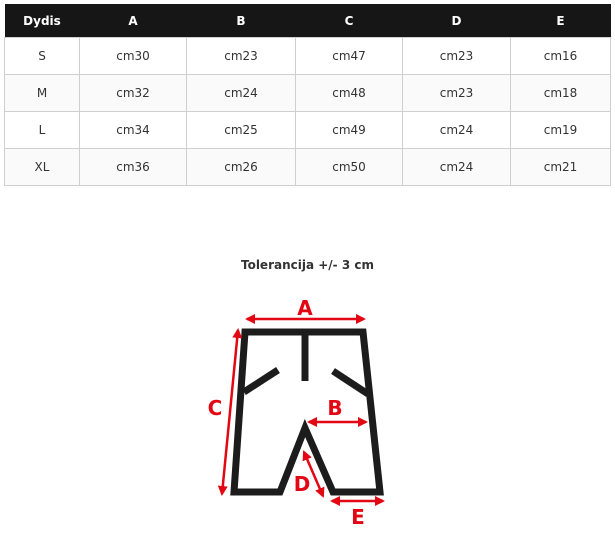 The image size is (615, 539). Describe the element at coordinates (241, 130) in the screenshot. I see `measurement-cell: cm25` at that location.